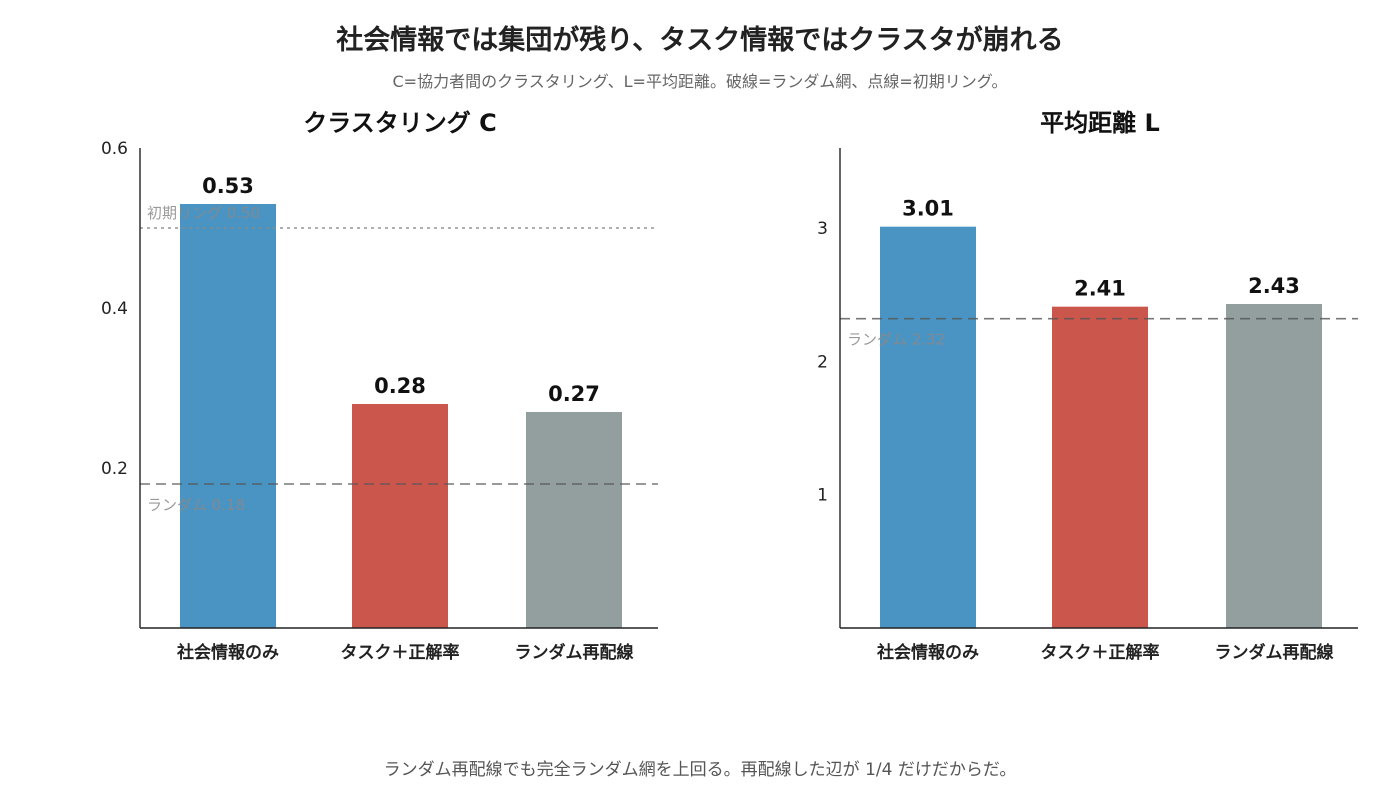 Image resolution: width=1400 pixels, height=800 pixels. I want to click on chart-subtitle: C=協力者間のクラスタリング、L=平均距離。破線=ランダム網、点線=初期リング。, so click(700, 81).